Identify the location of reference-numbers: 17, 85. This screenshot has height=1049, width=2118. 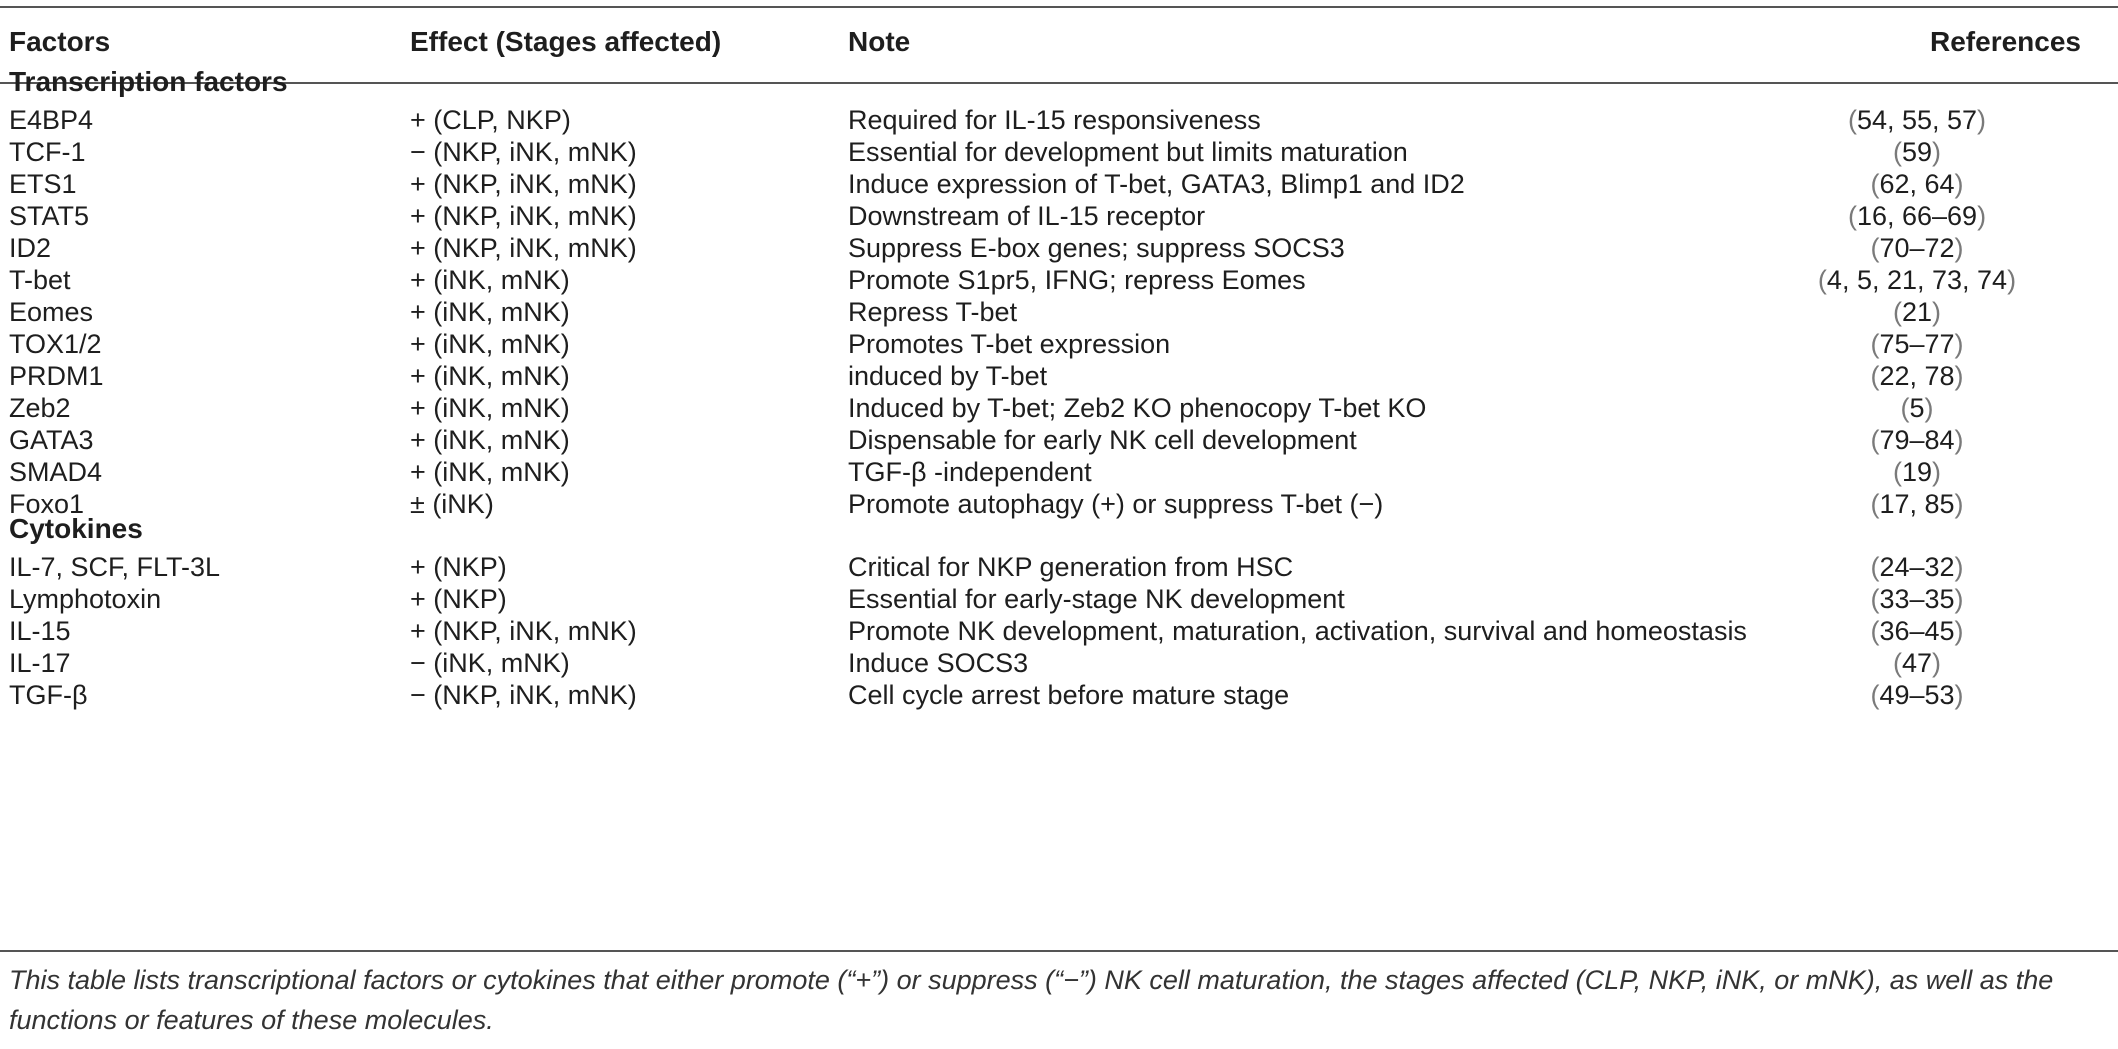
(1917, 504).